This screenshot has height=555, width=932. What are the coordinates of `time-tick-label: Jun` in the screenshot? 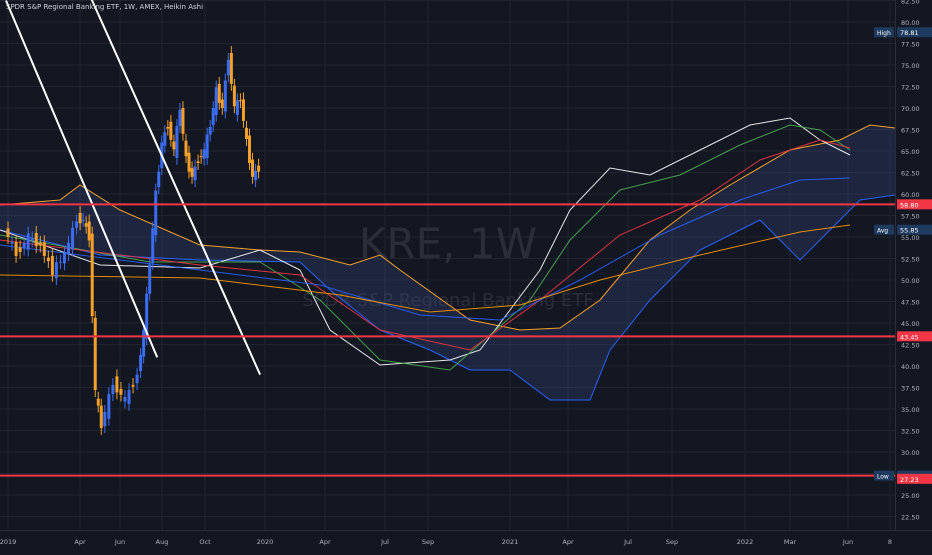 It's located at (847, 542).